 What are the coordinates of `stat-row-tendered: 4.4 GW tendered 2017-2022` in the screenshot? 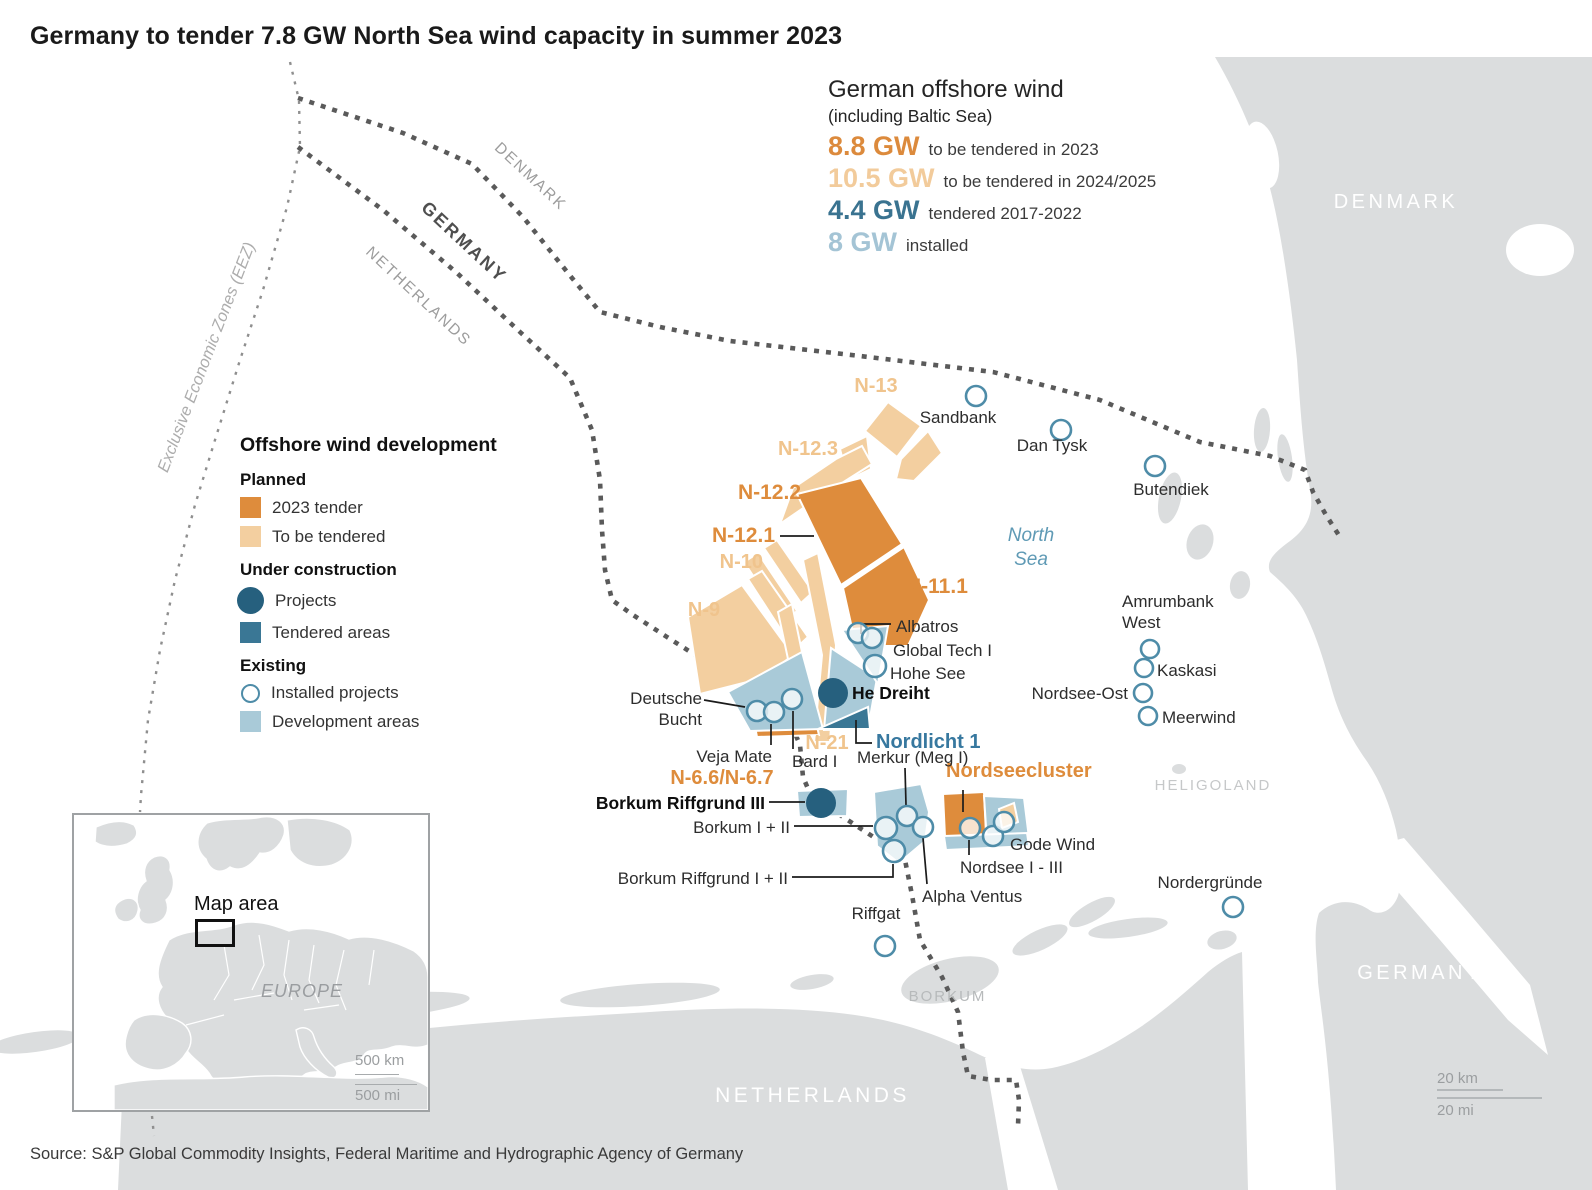 It's located at (992, 210).